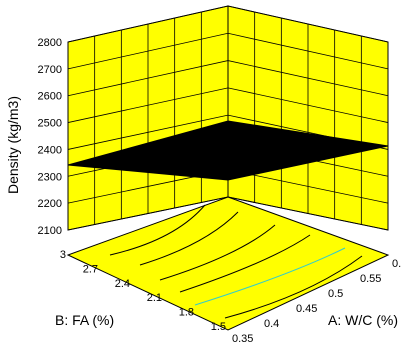 The image size is (401, 343). What do you see at coordinates (335, 294) in the screenshot?
I see `x-tick-label: 0.5` at bounding box center [335, 294].